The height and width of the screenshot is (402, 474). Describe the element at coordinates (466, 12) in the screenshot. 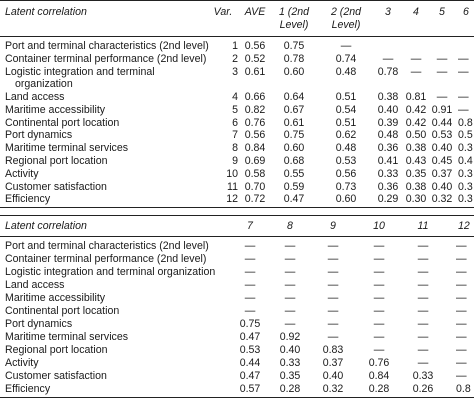

I see `table1-col6-header: 6` at that location.